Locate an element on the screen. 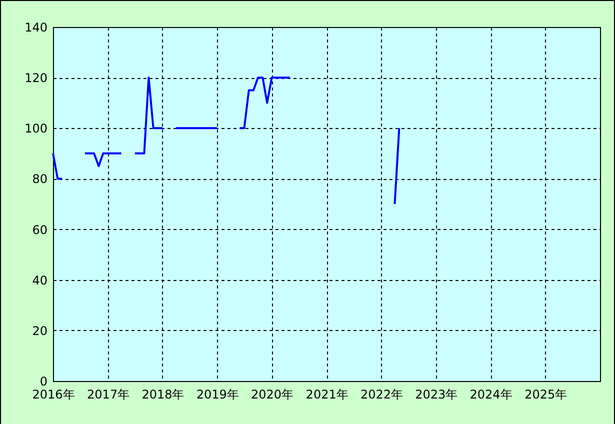 Image resolution: width=615 pixels, height=424 pixels. x-tick-label: 2017年 is located at coordinates (108, 395).